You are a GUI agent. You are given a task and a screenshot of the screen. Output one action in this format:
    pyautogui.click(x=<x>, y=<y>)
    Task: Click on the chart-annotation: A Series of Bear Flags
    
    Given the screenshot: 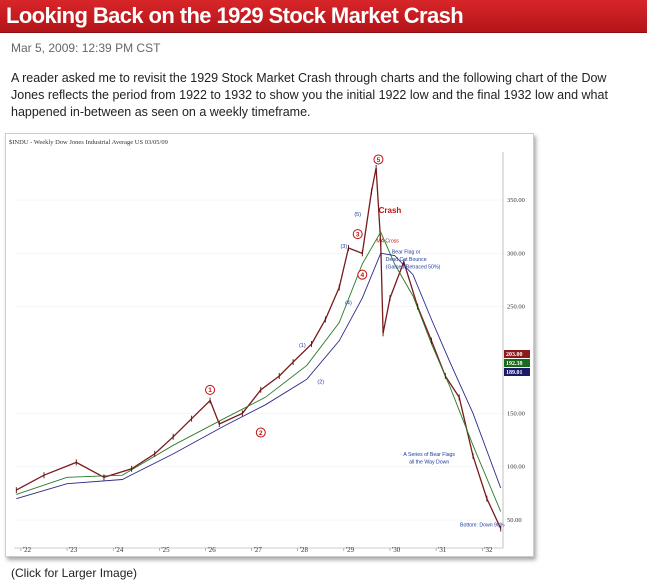 What is the action you would take?
    pyautogui.click(x=429, y=455)
    